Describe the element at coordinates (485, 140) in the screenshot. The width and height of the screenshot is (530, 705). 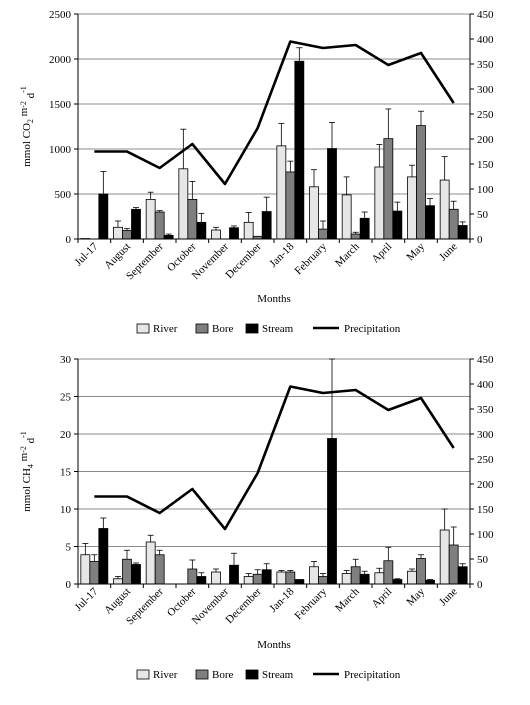
I see `y2-tick-label: 200` at that location.